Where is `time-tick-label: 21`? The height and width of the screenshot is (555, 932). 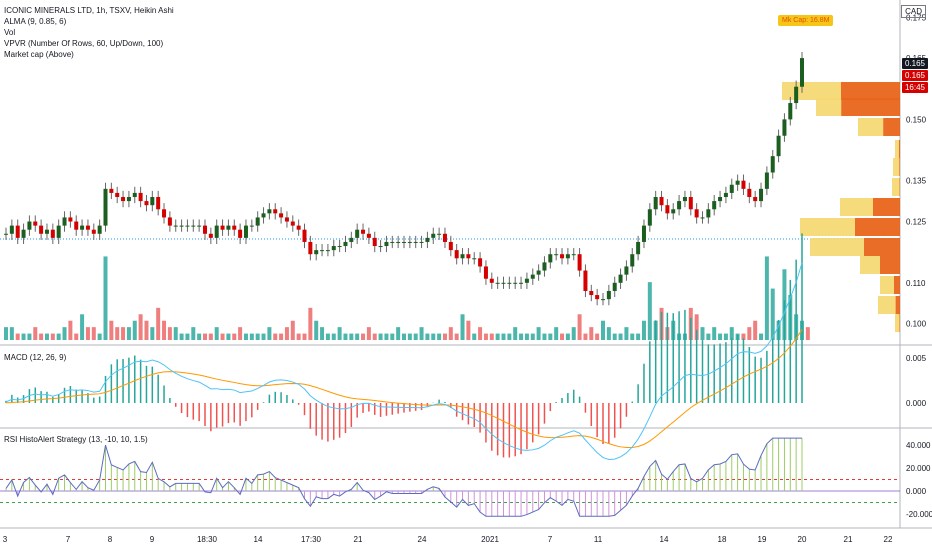 time-tick-label: 21 is located at coordinates (848, 539).